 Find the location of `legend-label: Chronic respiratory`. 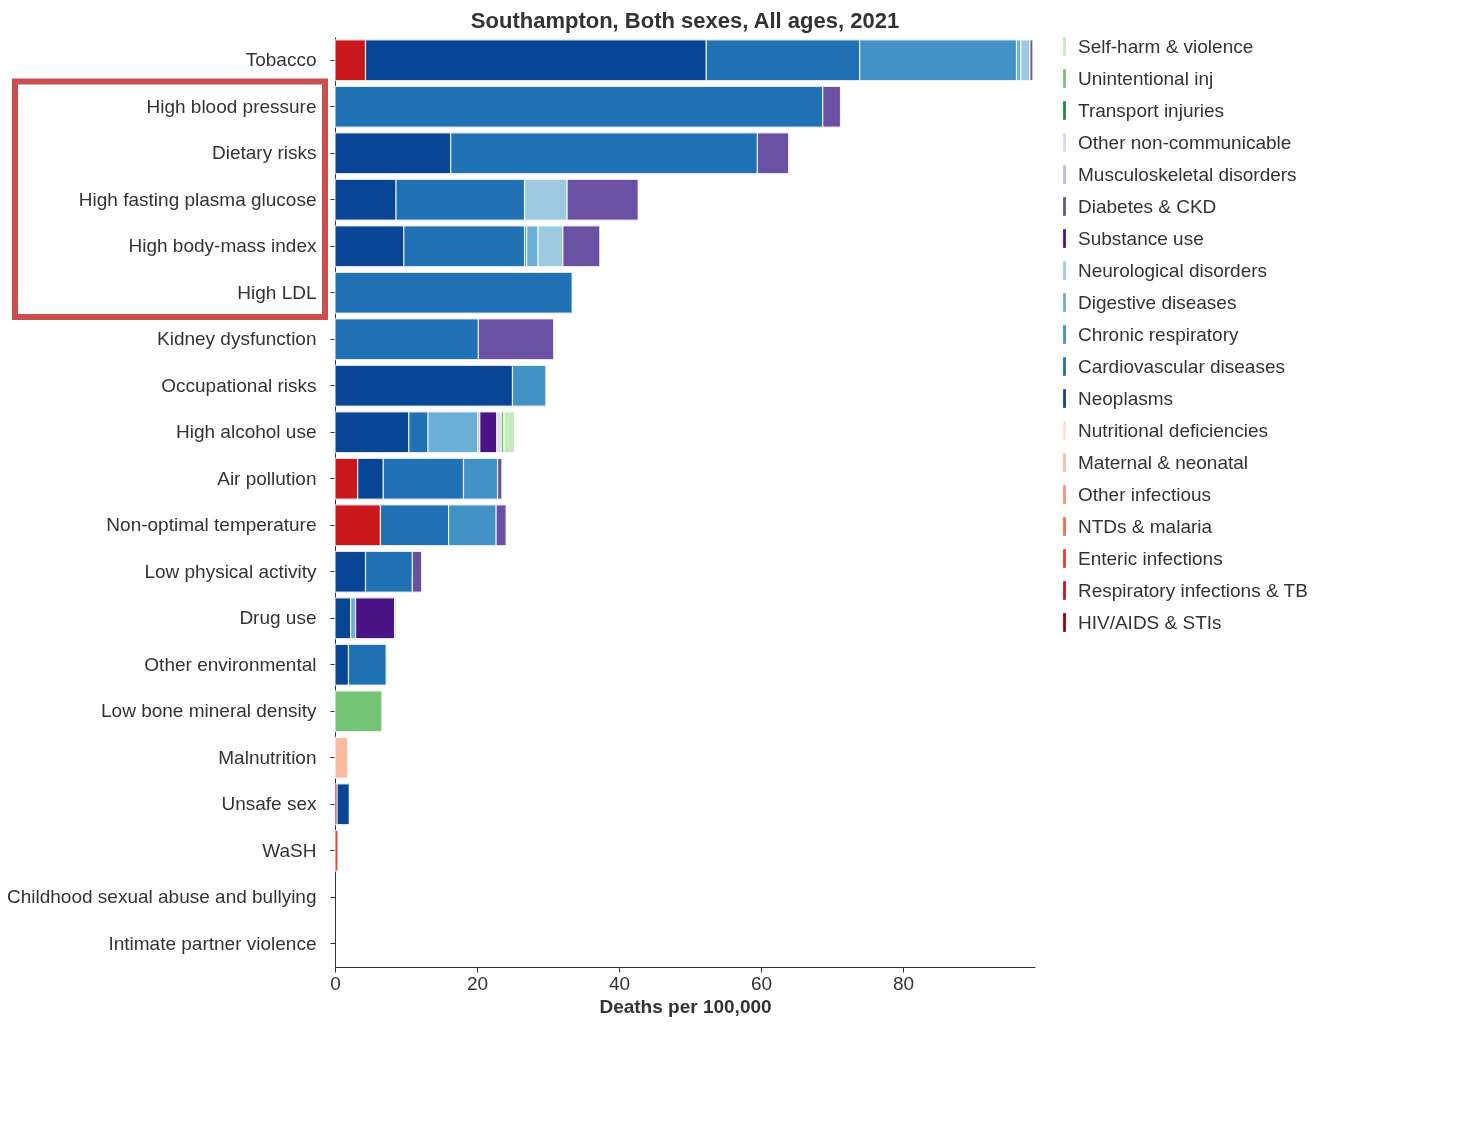

legend-label: Chronic respiratory is located at coordinates (1158, 334).